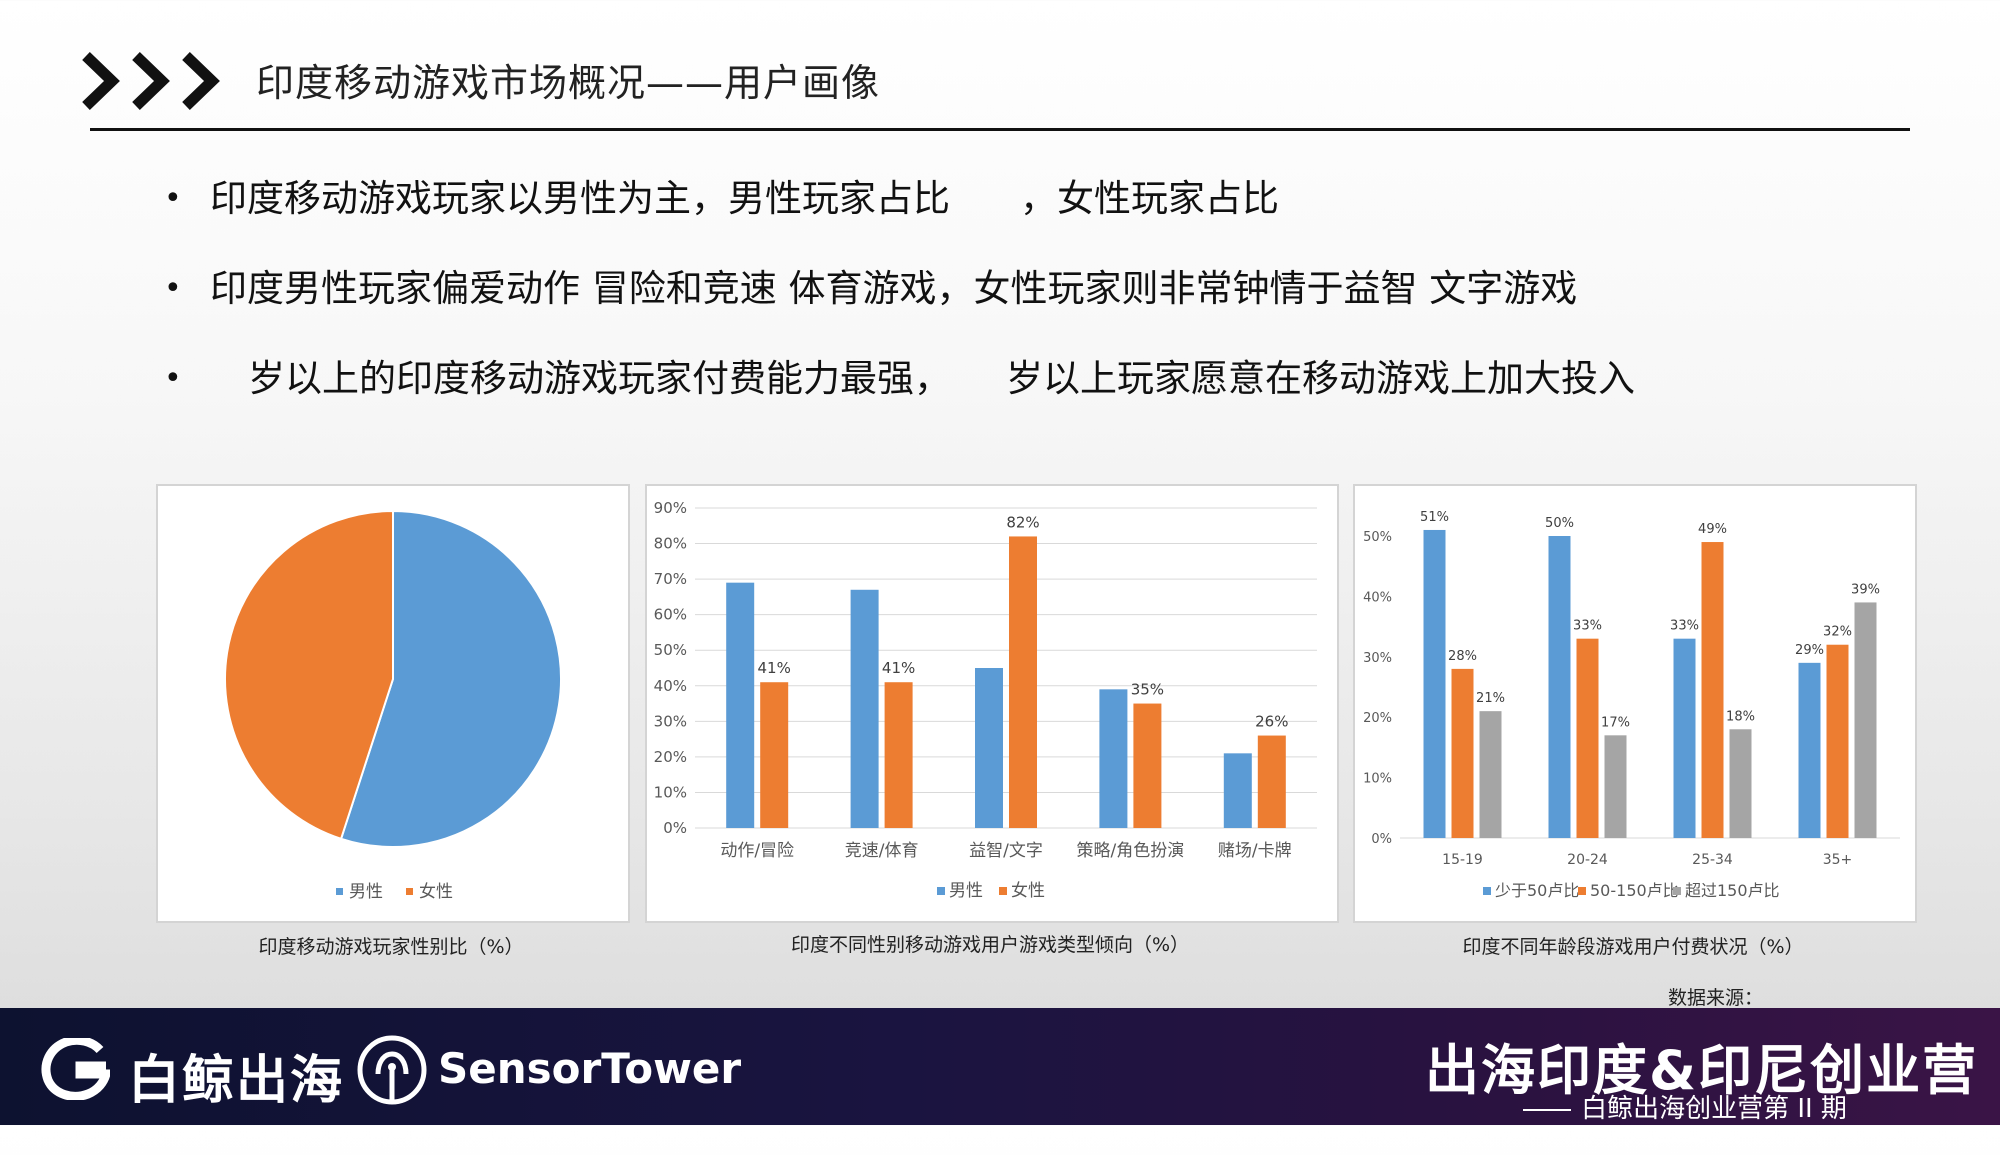 This screenshot has height=1155, width=2000. I want to click on whale-logo-icon, so click(75, 1069).